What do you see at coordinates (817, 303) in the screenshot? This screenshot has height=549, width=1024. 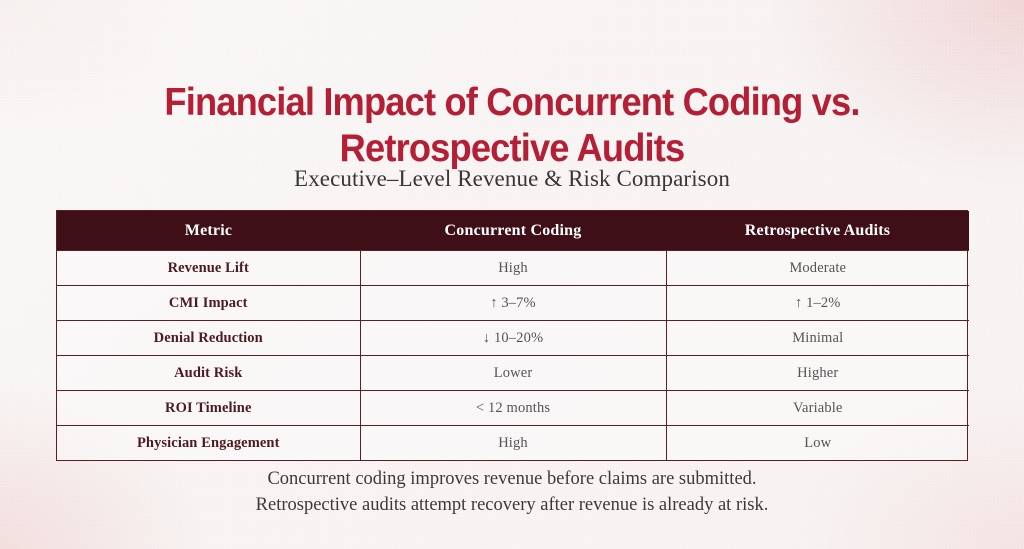 I see `cell-retrospective-cmi-impact: ↑ 1–2%` at bounding box center [817, 303].